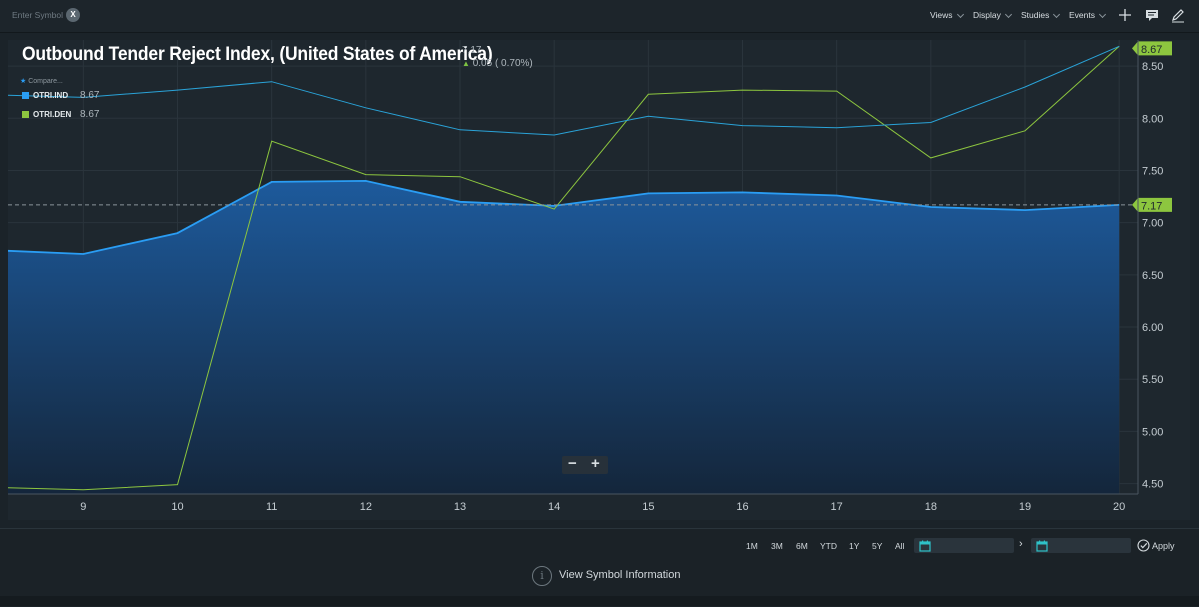  What do you see at coordinates (1152, 15) in the screenshot?
I see `comment-icon` at bounding box center [1152, 15].